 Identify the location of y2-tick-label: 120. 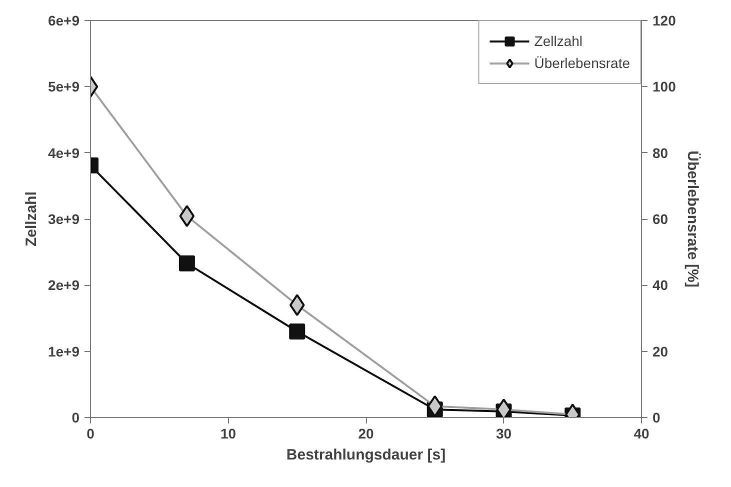
(664, 20).